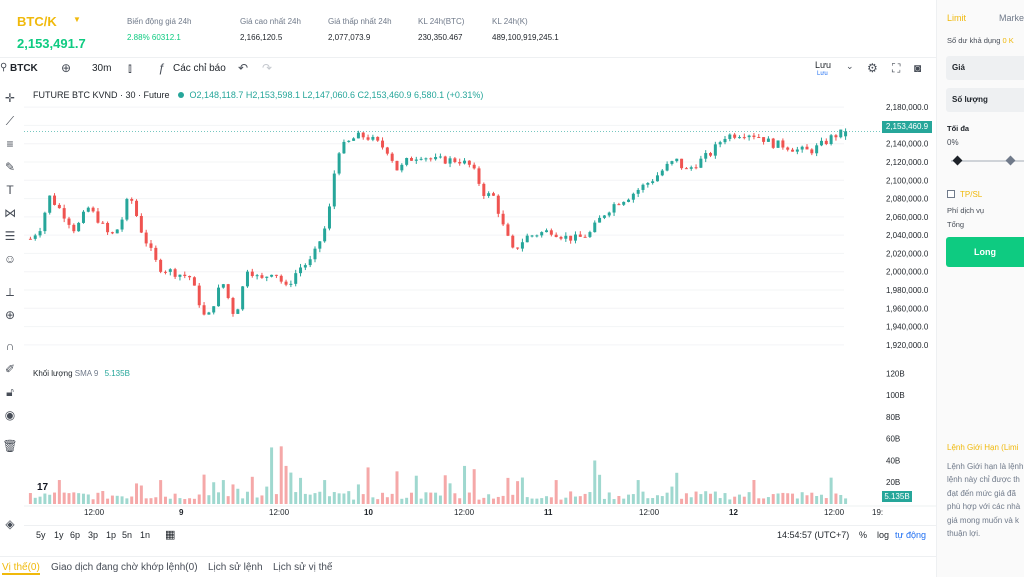 The width and height of the screenshot is (1024, 577). I want to click on price-input: Giá, so click(985, 68).